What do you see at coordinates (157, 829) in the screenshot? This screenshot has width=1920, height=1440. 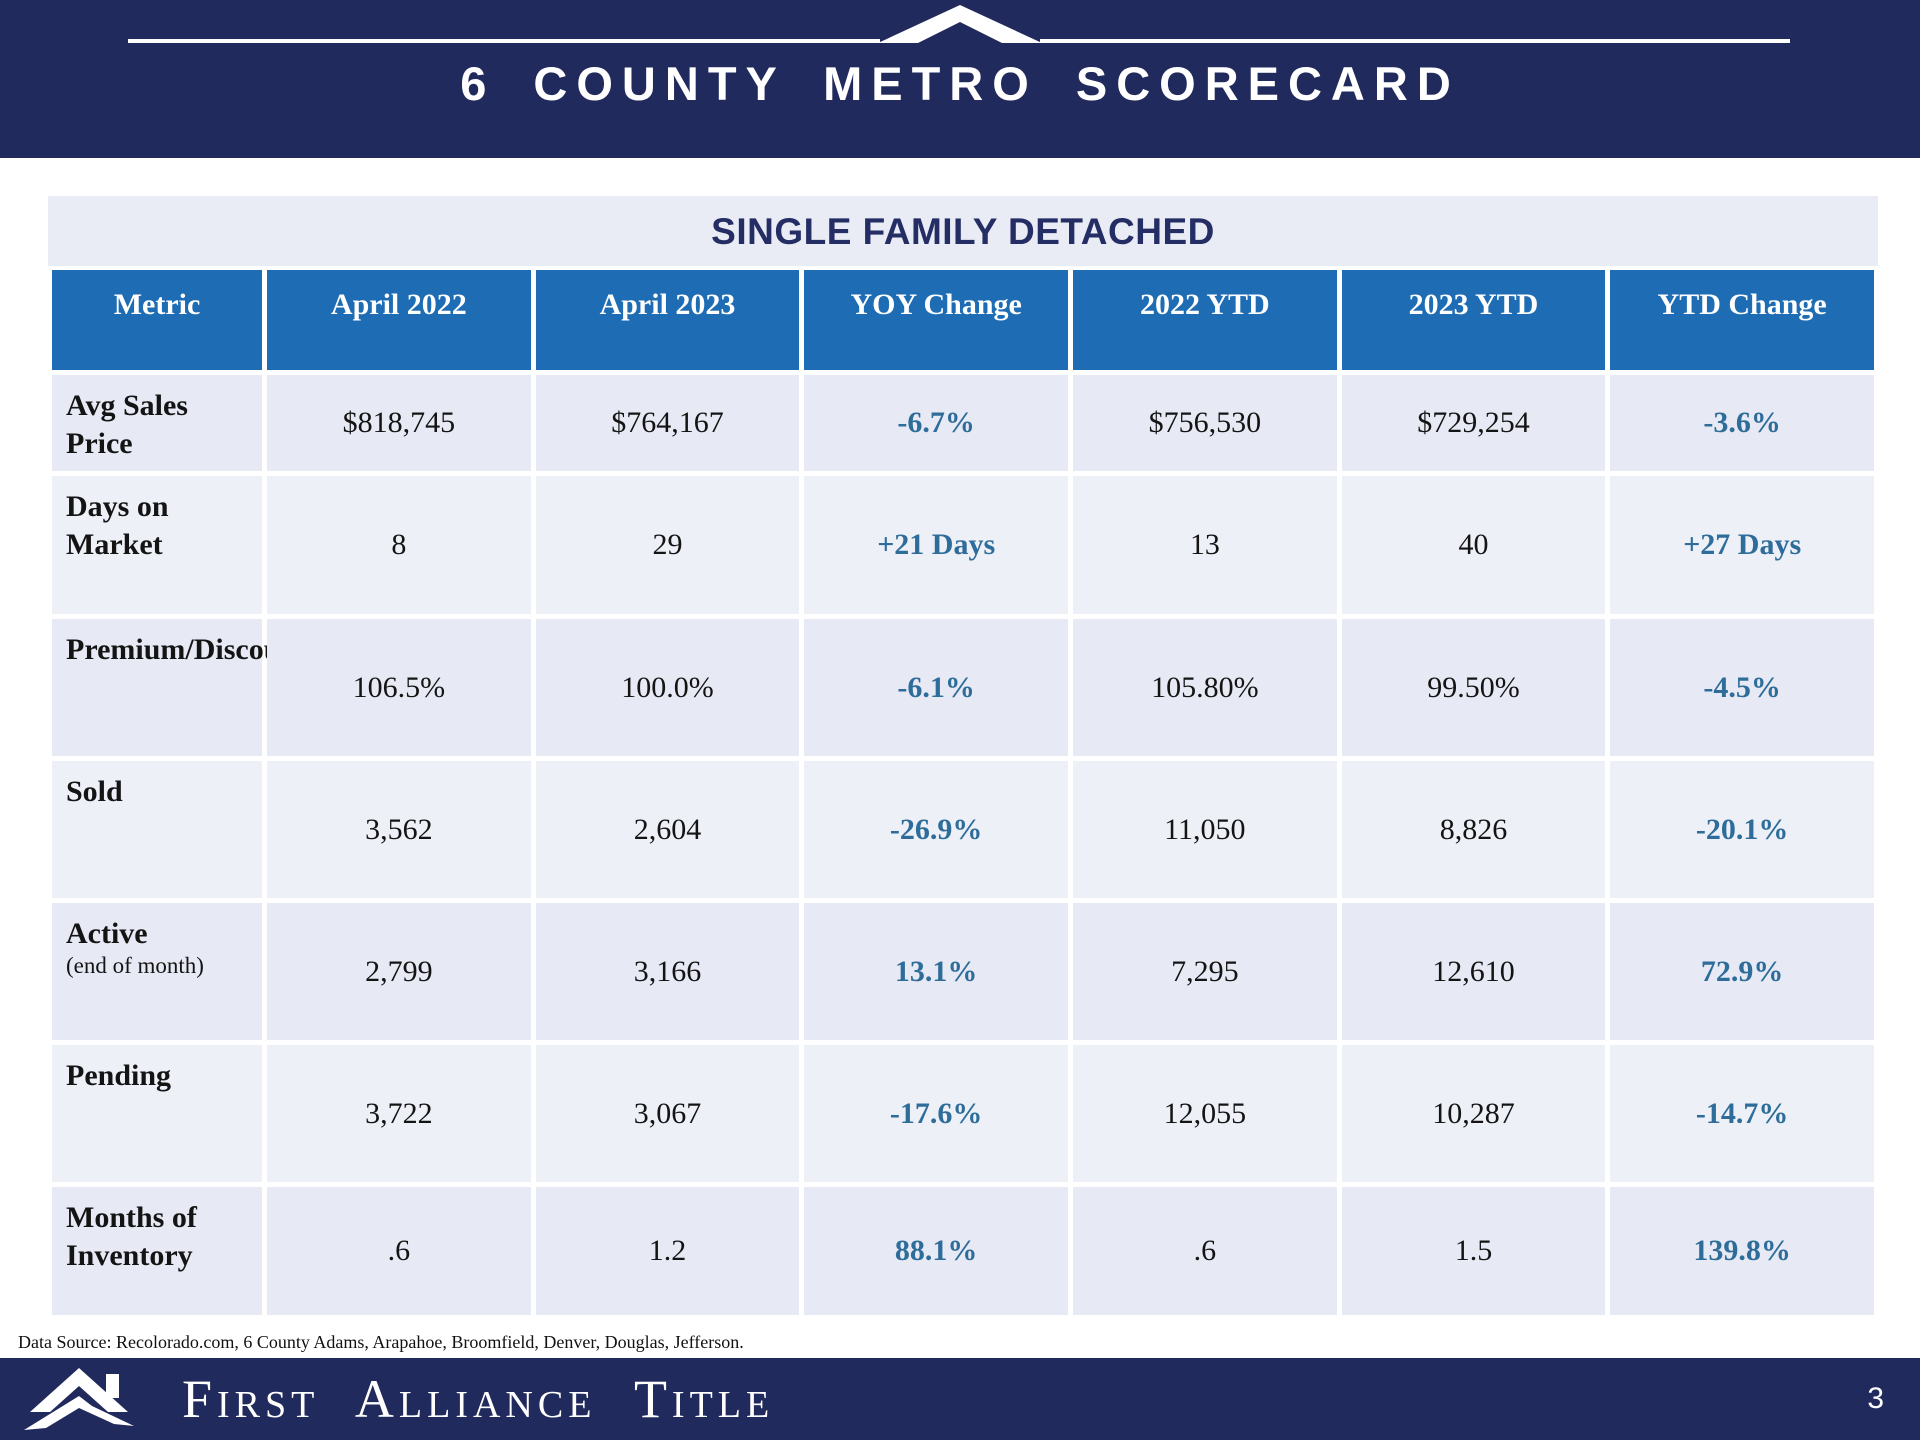 I see `metric-label: Sold` at bounding box center [157, 829].